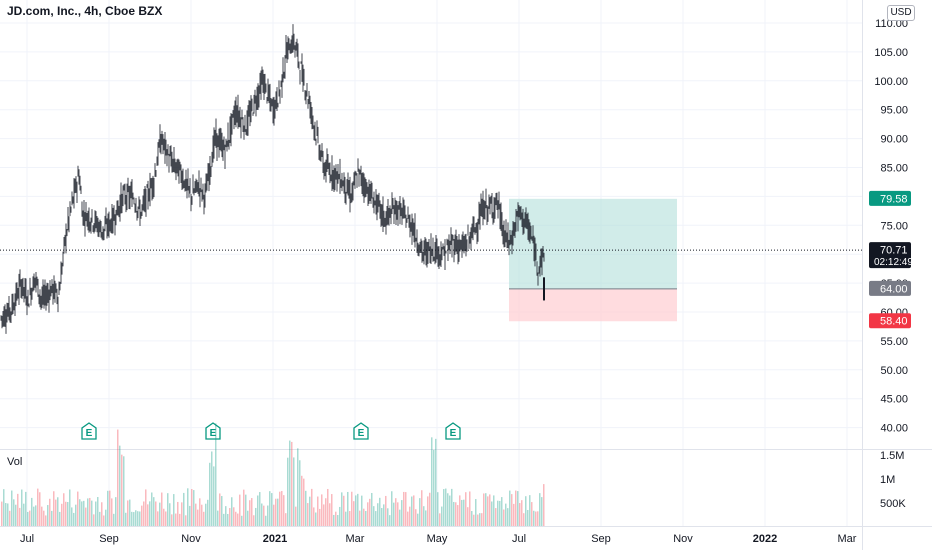 The height and width of the screenshot is (550, 932). I want to click on current-price-tag-bg, so click(890, 255).